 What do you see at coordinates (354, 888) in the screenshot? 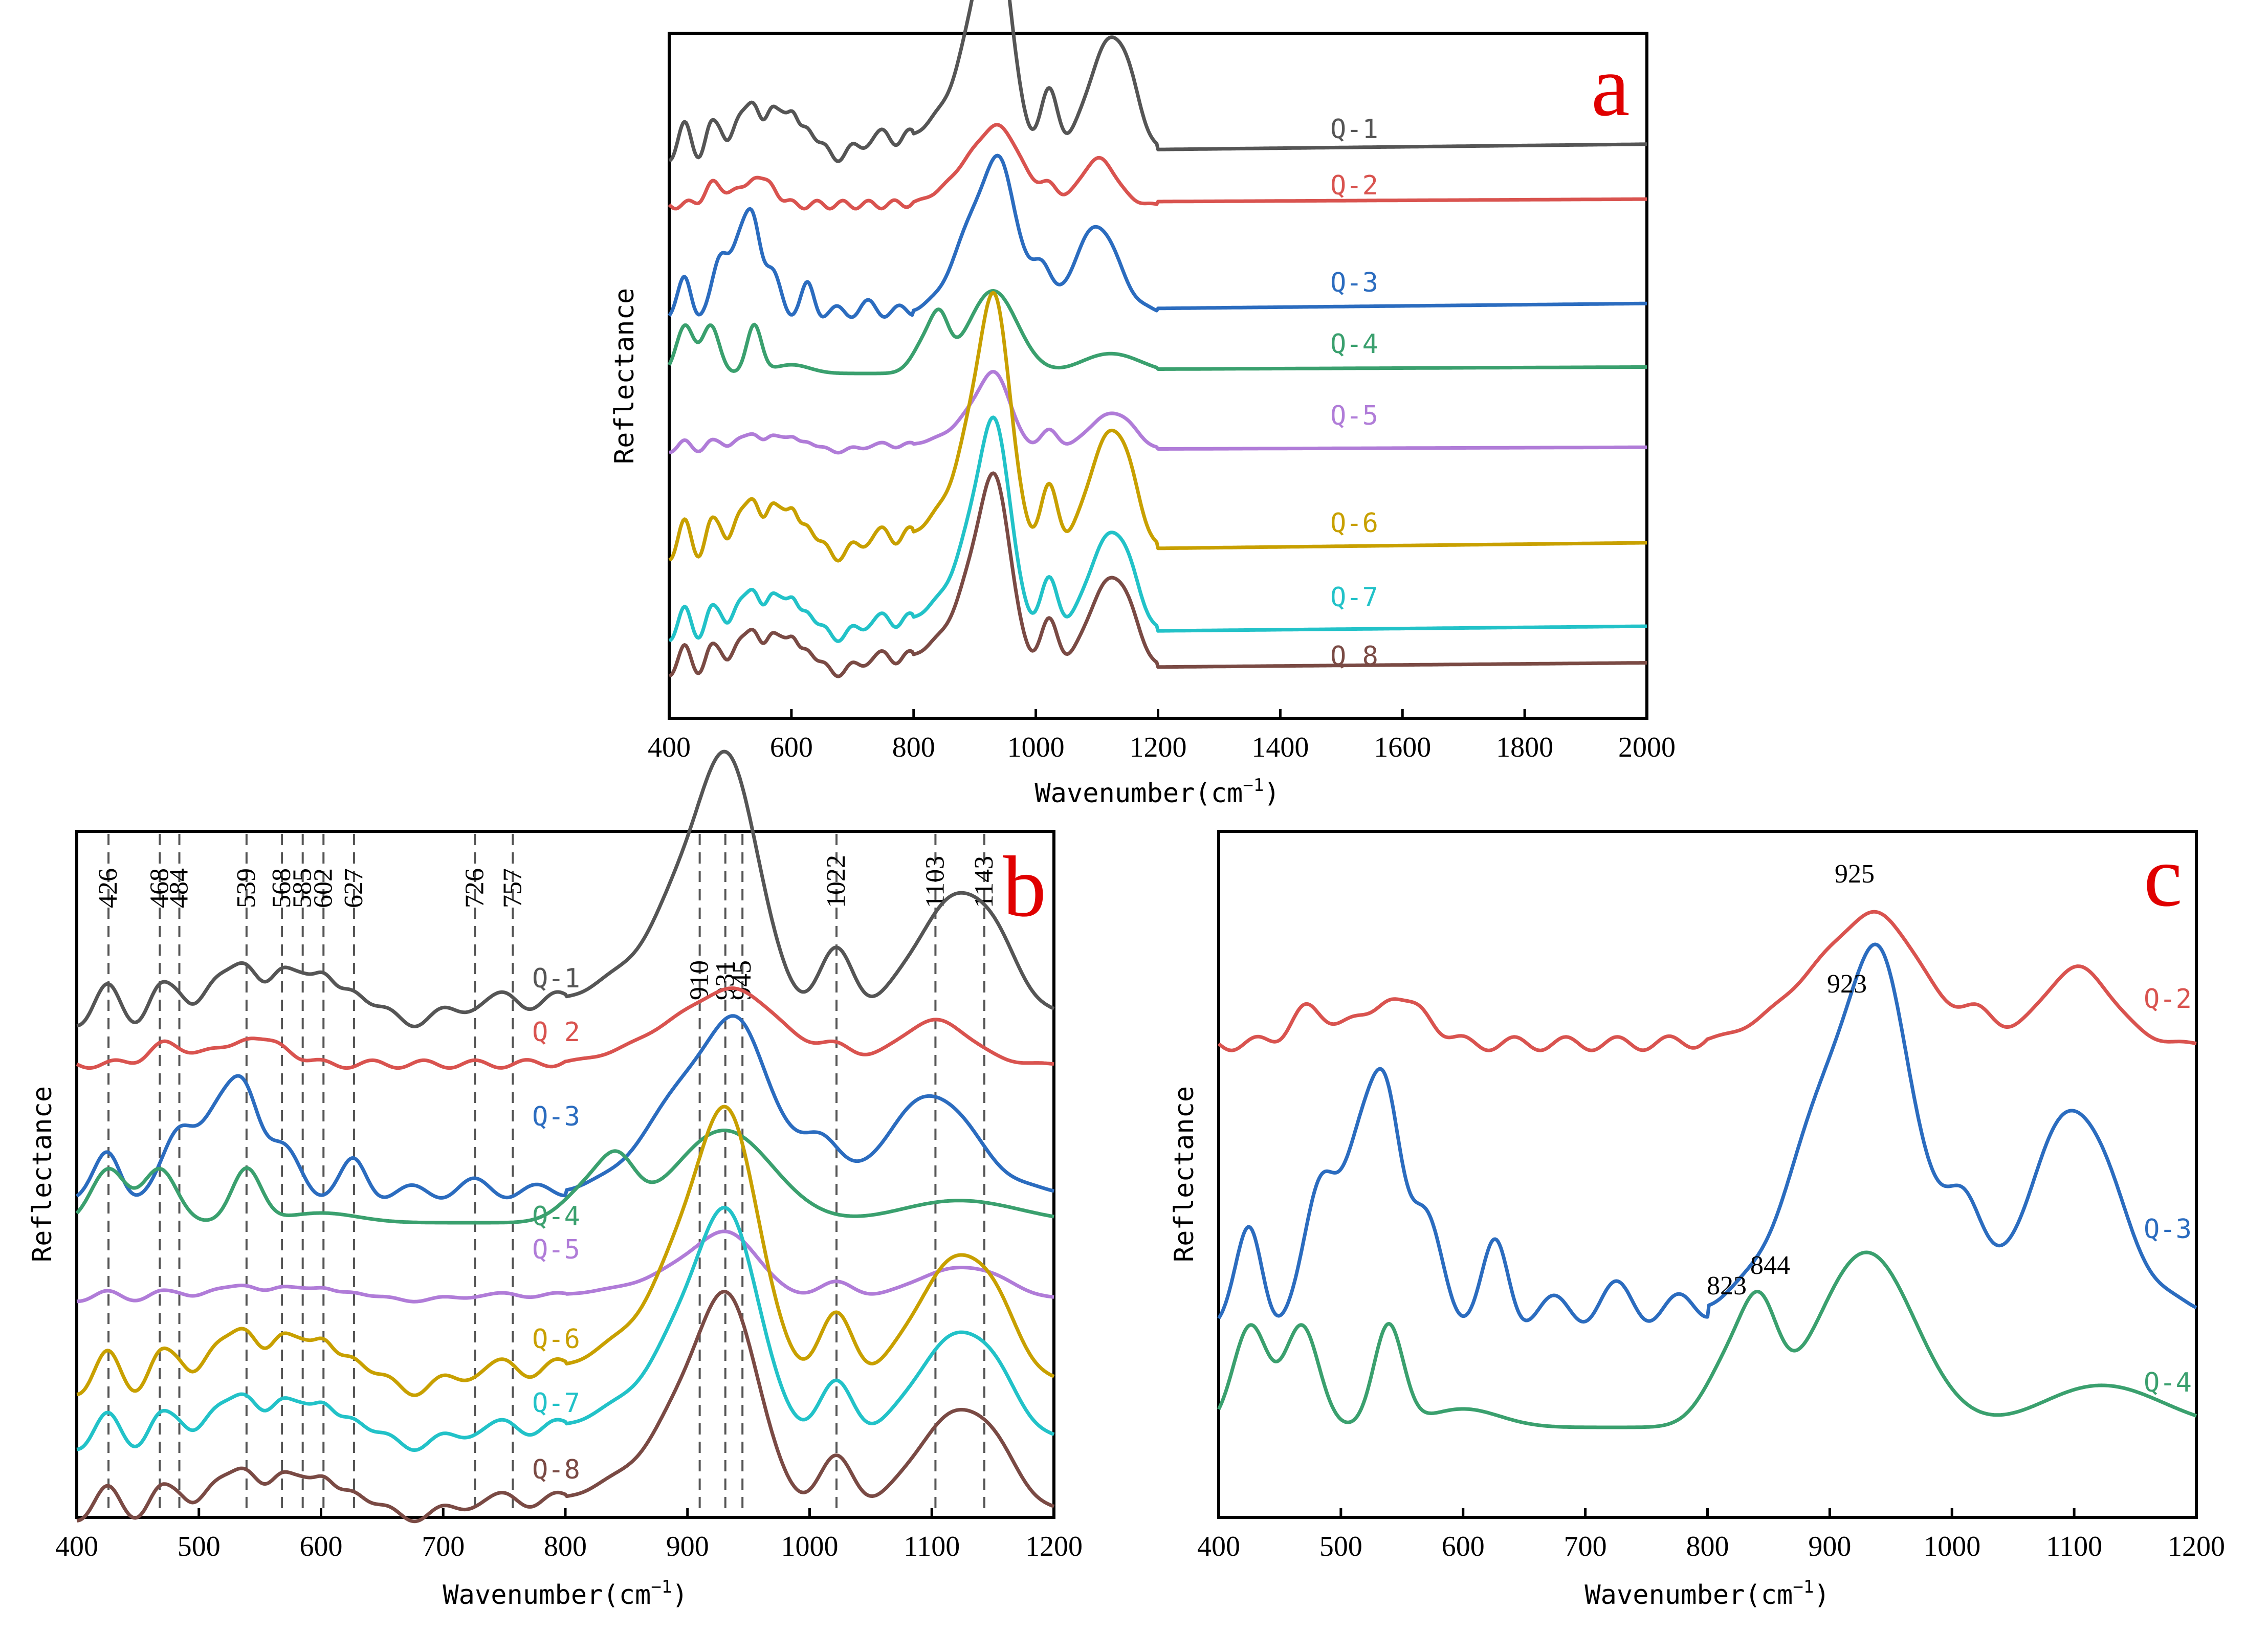
I see `peak-label: 627` at bounding box center [354, 888].